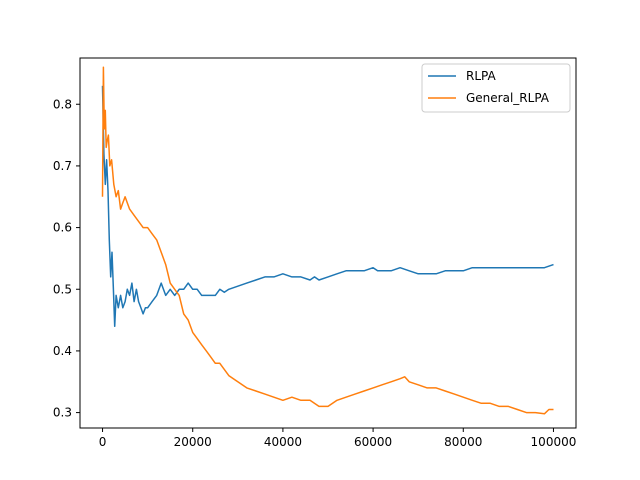 This screenshot has width=640, height=480. I want to click on y-tick-label: 0.6, so click(62, 228).